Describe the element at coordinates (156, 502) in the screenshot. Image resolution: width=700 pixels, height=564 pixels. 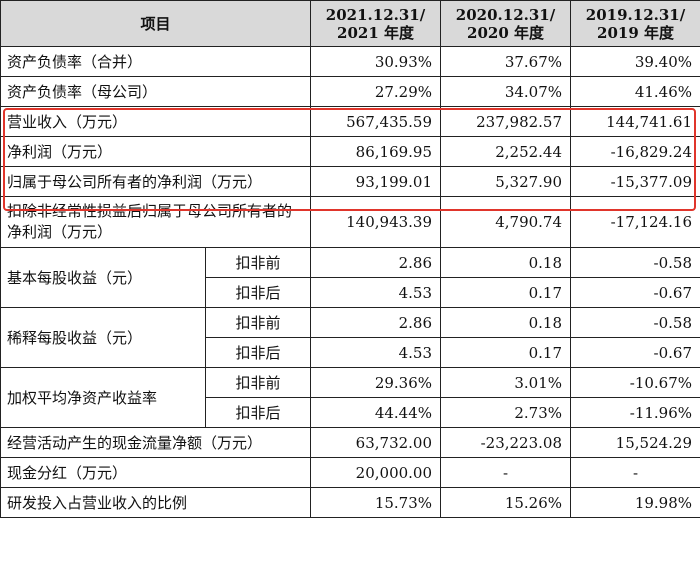
I see `row-label: 研发投入占营业收入的比例` at that location.